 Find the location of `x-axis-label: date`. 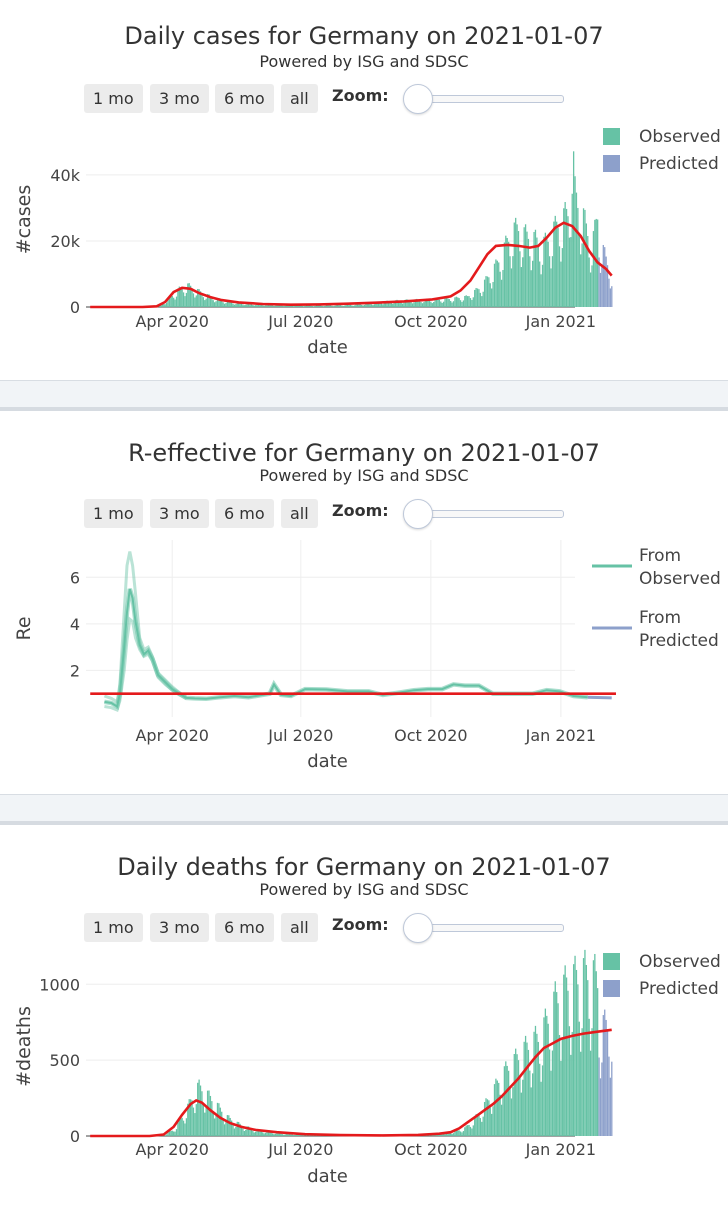

x-axis-label: date is located at coordinates (327, 1176).